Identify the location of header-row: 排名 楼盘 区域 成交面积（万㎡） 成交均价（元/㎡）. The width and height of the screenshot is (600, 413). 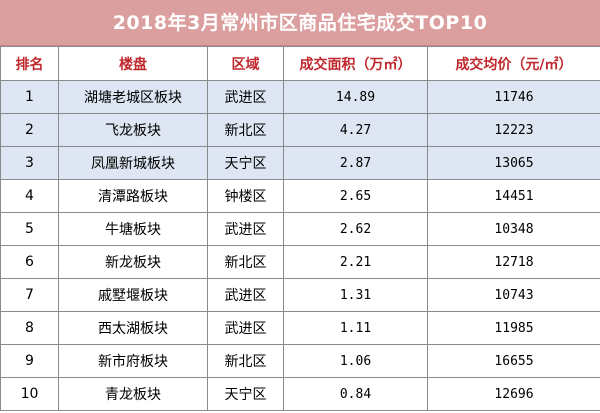
(300, 63).